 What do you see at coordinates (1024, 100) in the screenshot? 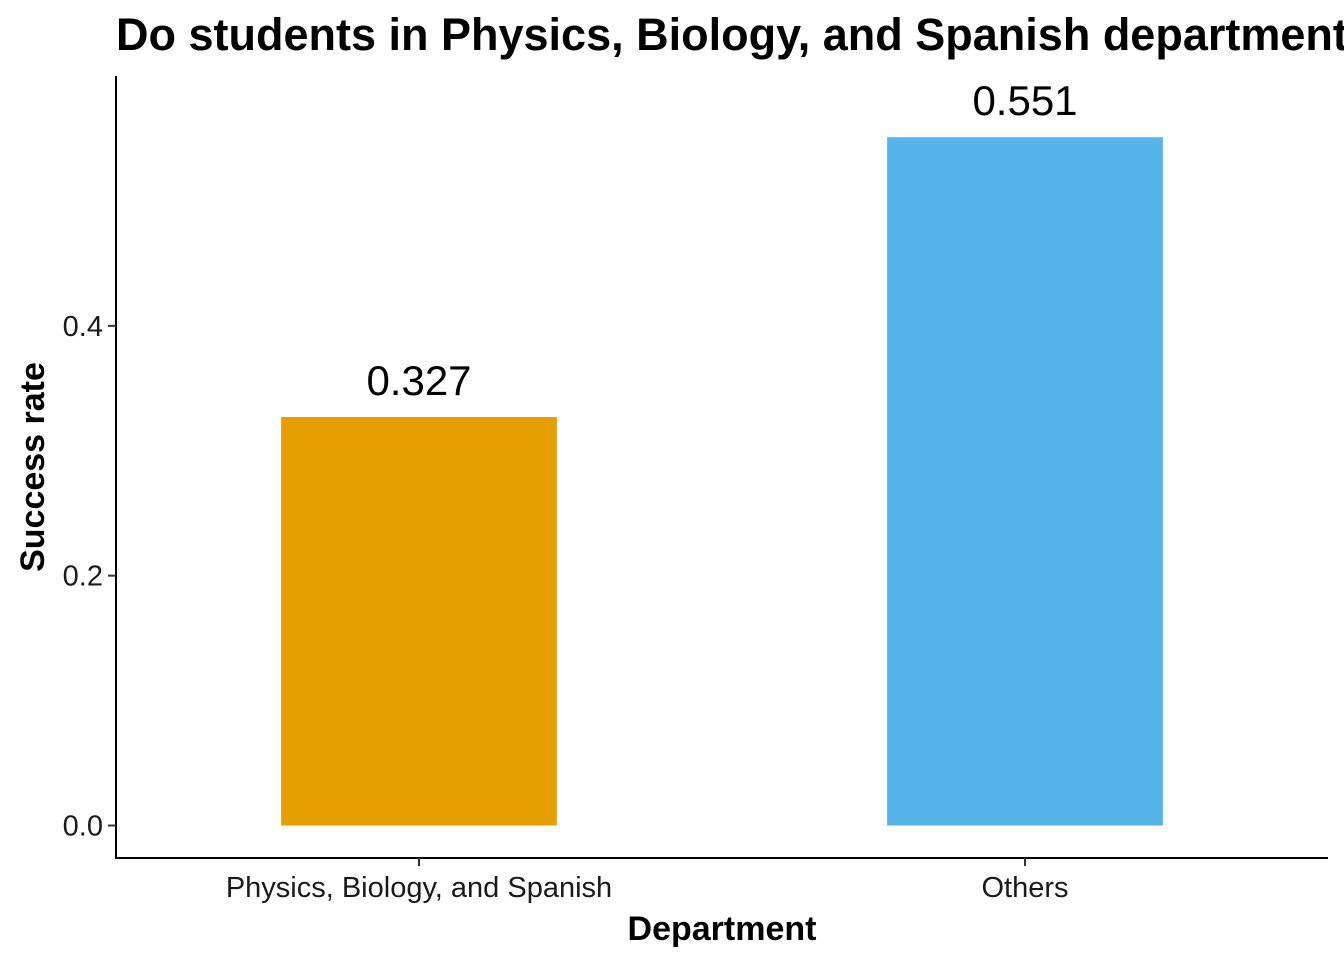
I see `data-label-1: 0.551` at bounding box center [1024, 100].